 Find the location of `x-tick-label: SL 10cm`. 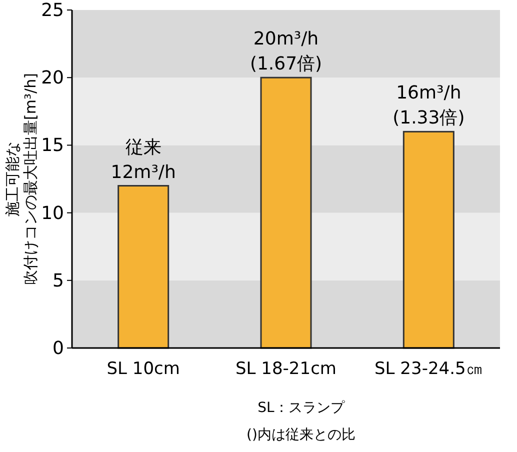

x-tick-label: SL 10cm is located at coordinates (143, 369).